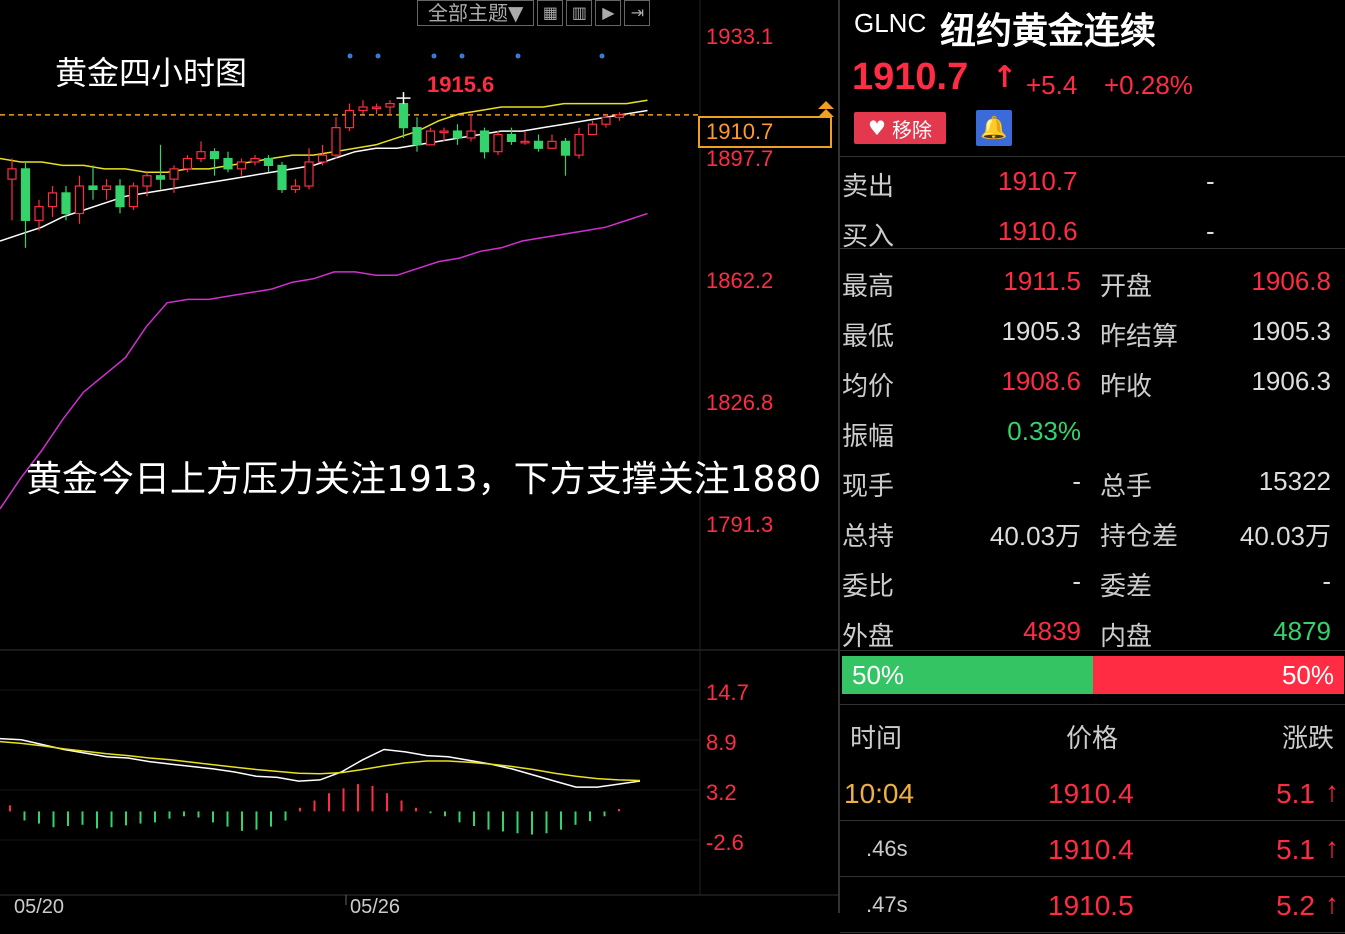  What do you see at coordinates (378, 56) in the screenshot?
I see `signal-dot` at bounding box center [378, 56].